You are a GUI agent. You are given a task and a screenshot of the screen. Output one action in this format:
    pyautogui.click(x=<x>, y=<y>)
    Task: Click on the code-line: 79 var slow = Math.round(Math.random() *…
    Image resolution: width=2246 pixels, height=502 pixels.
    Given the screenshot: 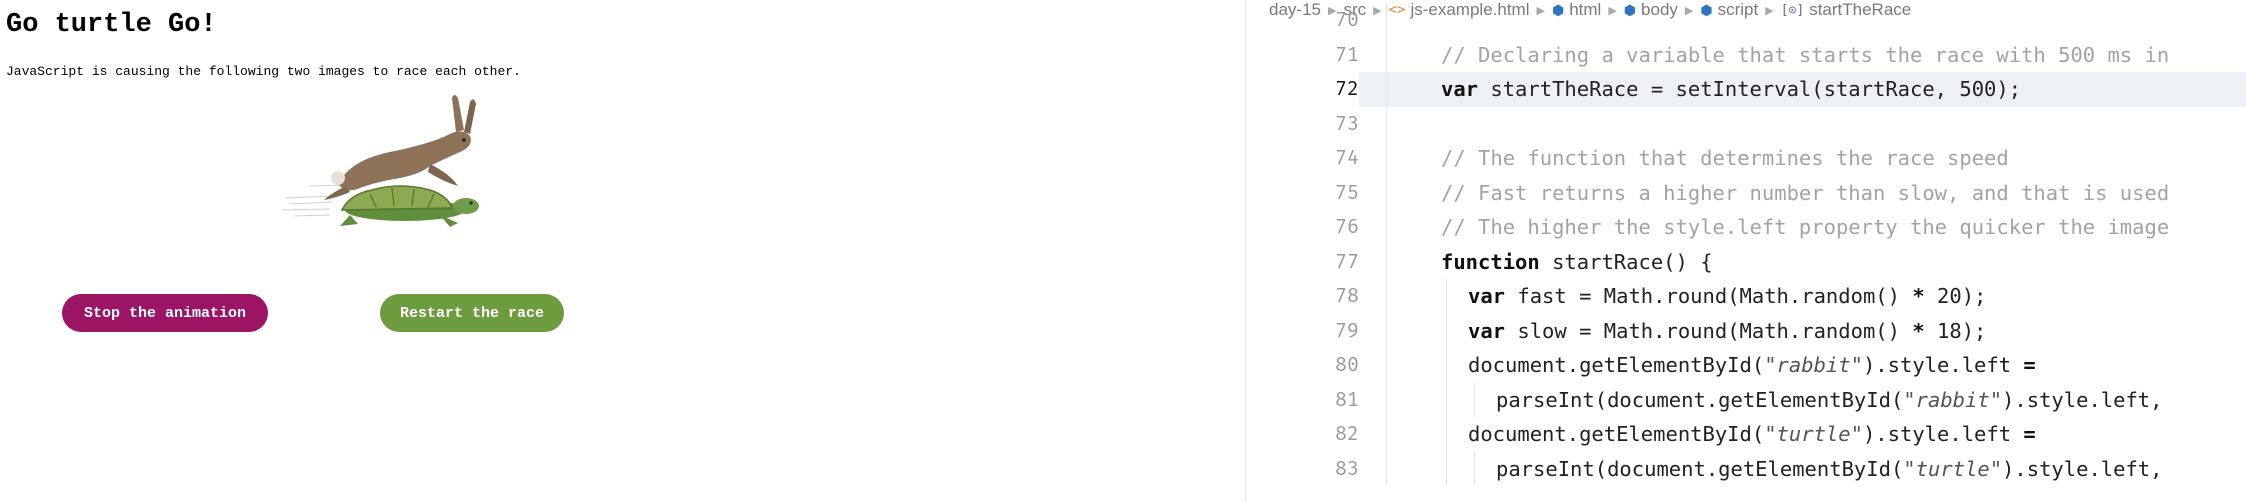 What is the action you would take?
    pyautogui.click(x=1746, y=330)
    